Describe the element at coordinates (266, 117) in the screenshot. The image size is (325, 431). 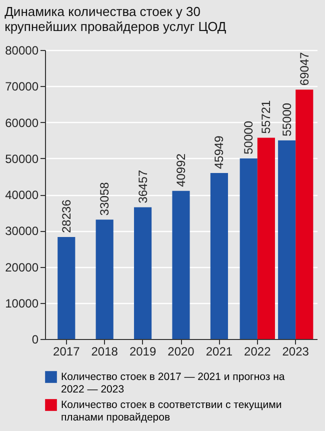
I see `data-label: 55721` at that location.